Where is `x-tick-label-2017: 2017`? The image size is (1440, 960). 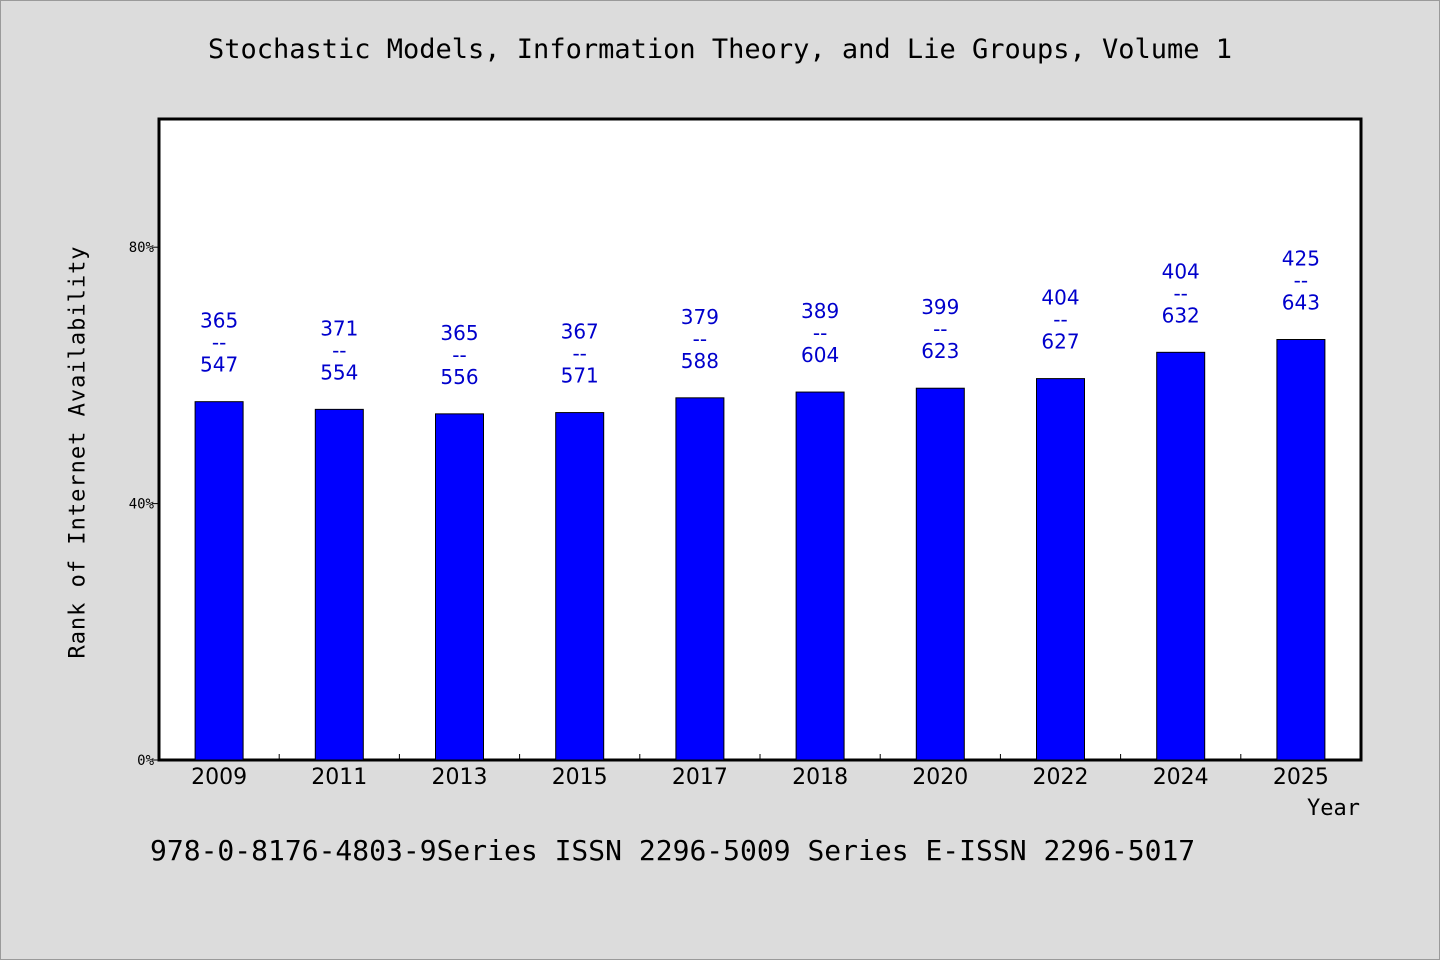 x-tick-label-2017: 2017 is located at coordinates (700, 777).